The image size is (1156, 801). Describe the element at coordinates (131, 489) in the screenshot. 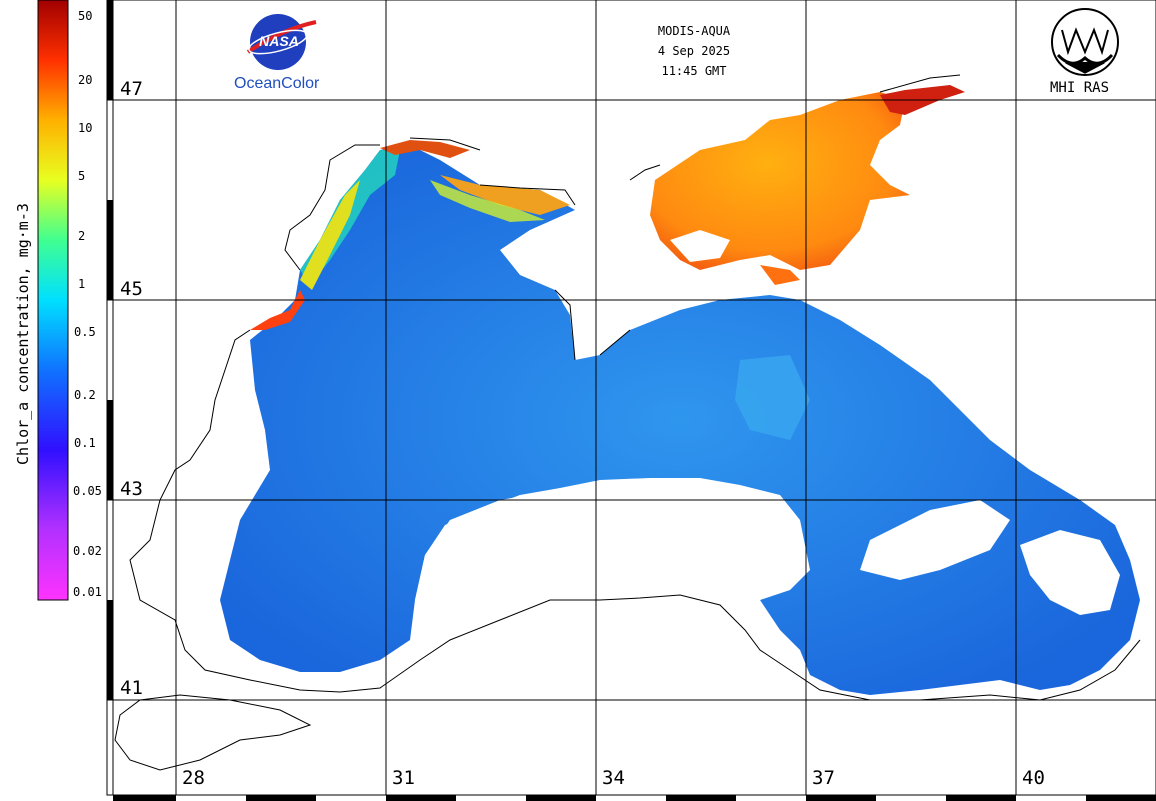

I see `lat-label-43: 43` at that location.